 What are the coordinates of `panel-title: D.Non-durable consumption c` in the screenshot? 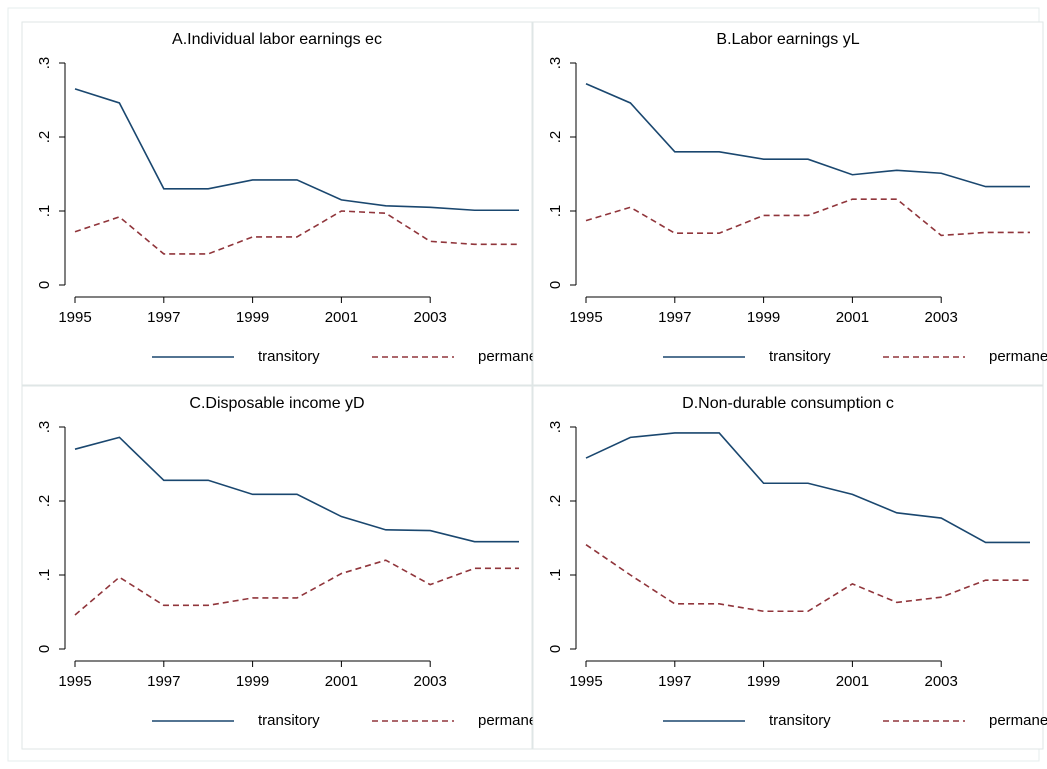 It's located at (788, 403).